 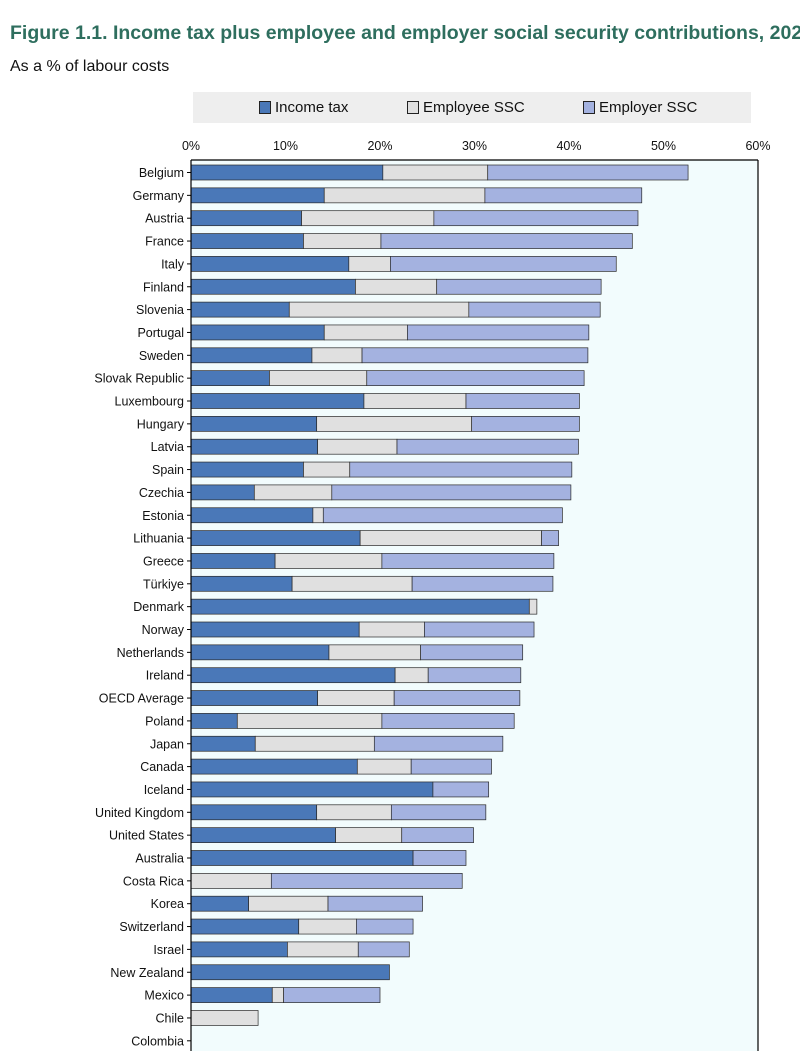 I want to click on category-label: Poland, so click(x=164, y=721).